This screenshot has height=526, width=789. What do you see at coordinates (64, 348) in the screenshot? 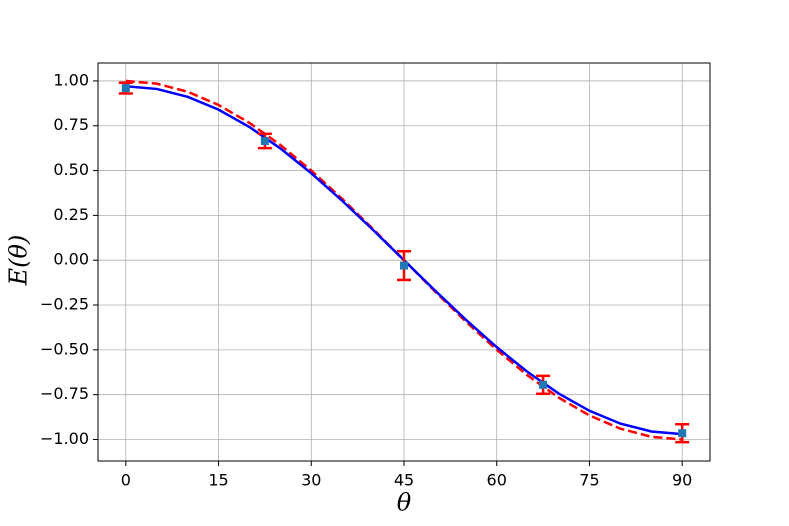
I see `y-tick-label: −0.50` at bounding box center [64, 348].